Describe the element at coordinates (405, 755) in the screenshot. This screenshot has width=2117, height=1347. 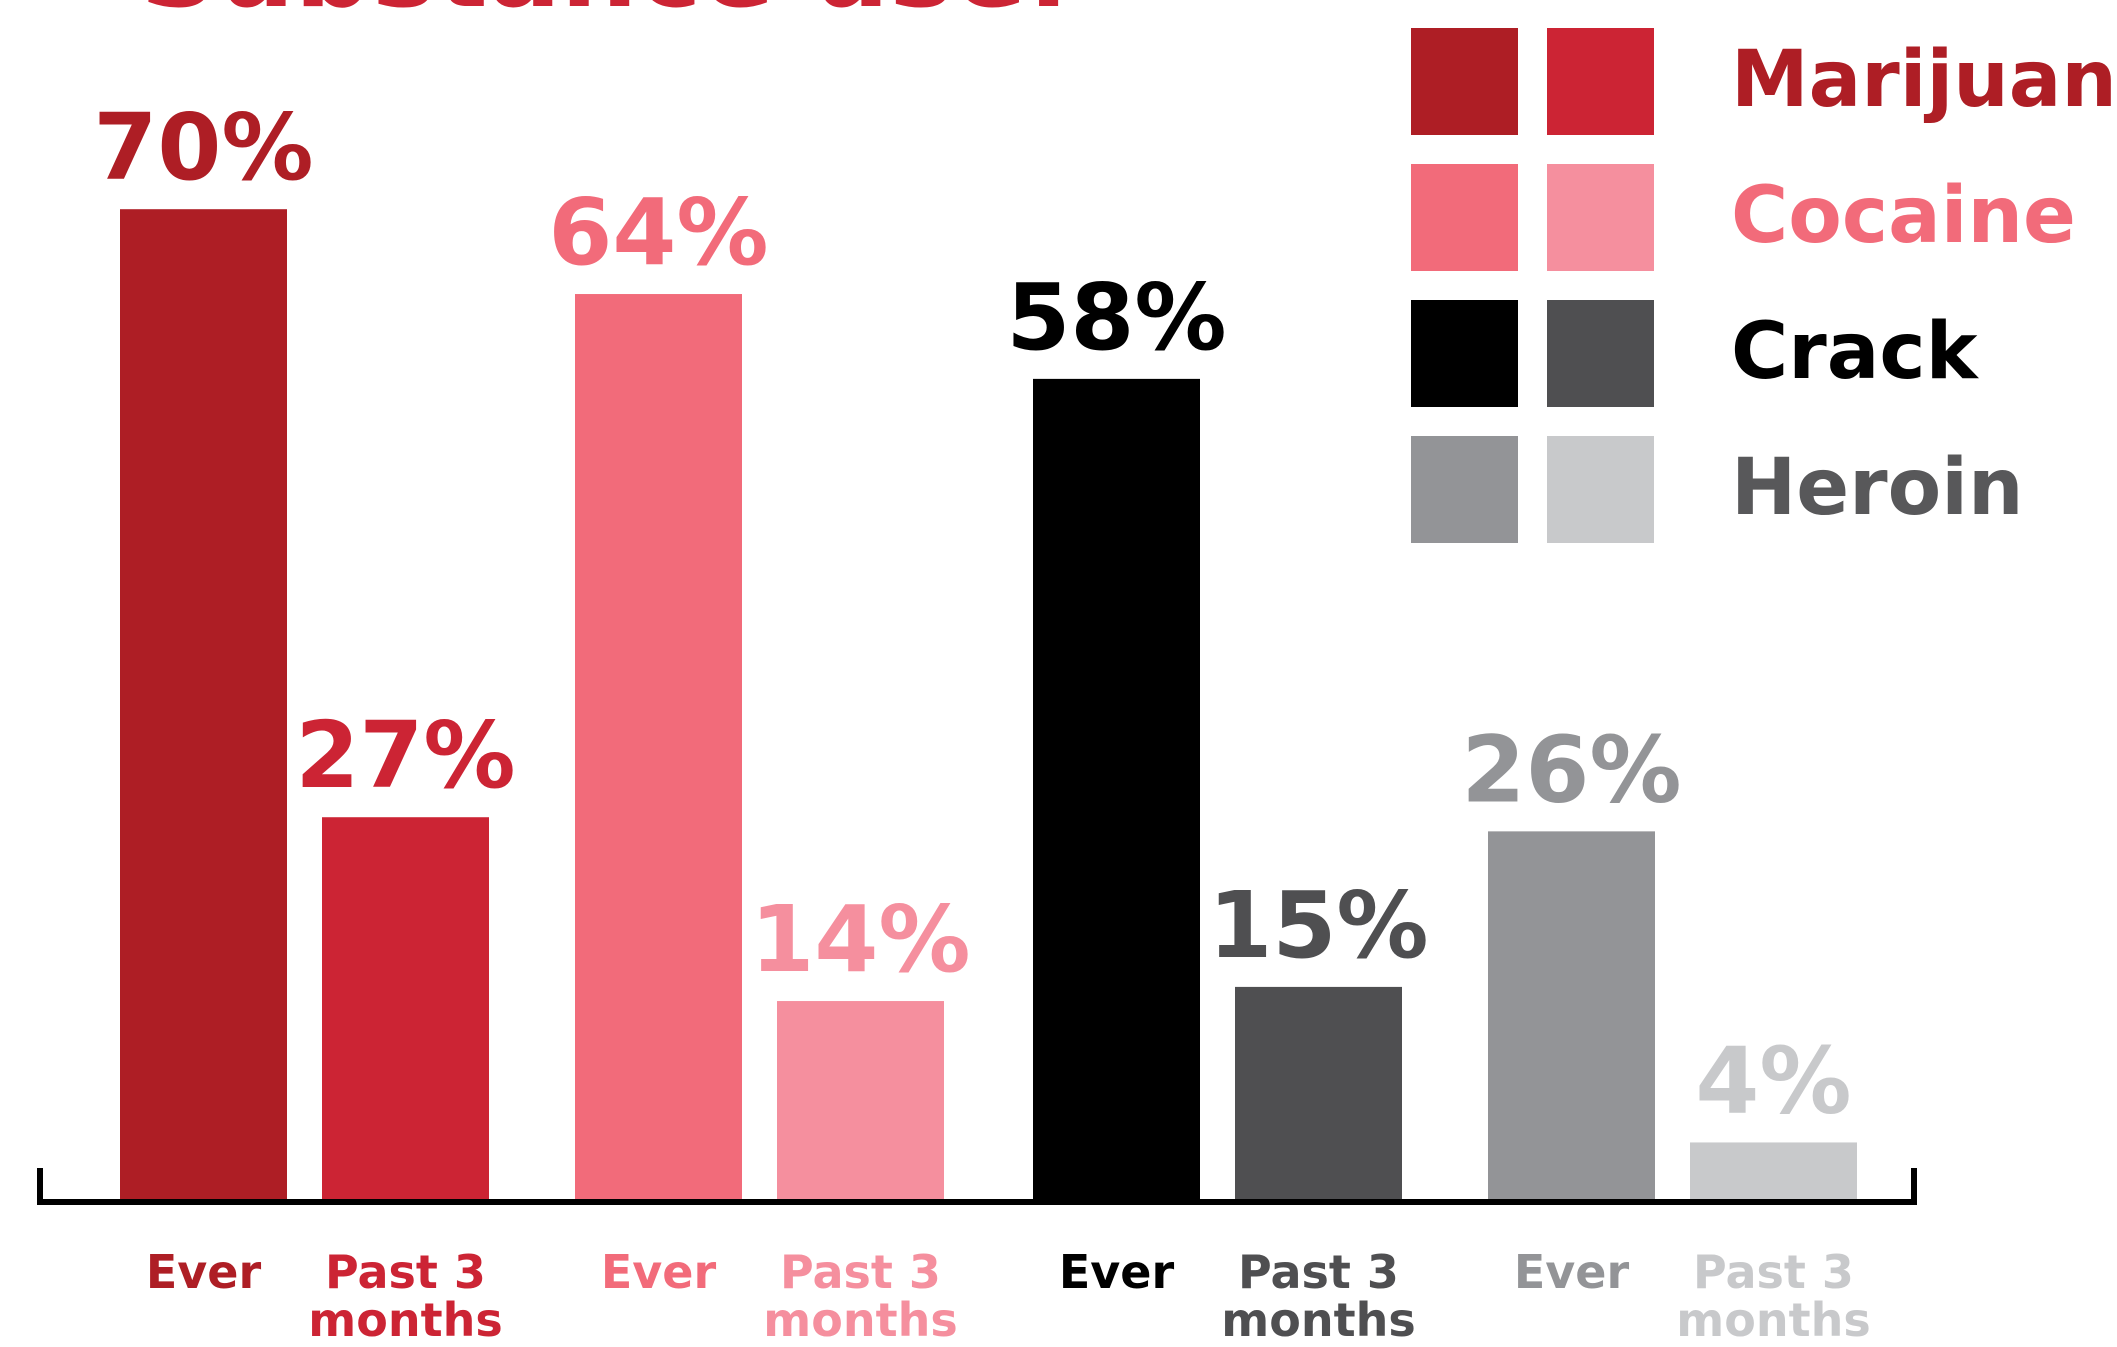
I see `value-label: 27%` at that location.